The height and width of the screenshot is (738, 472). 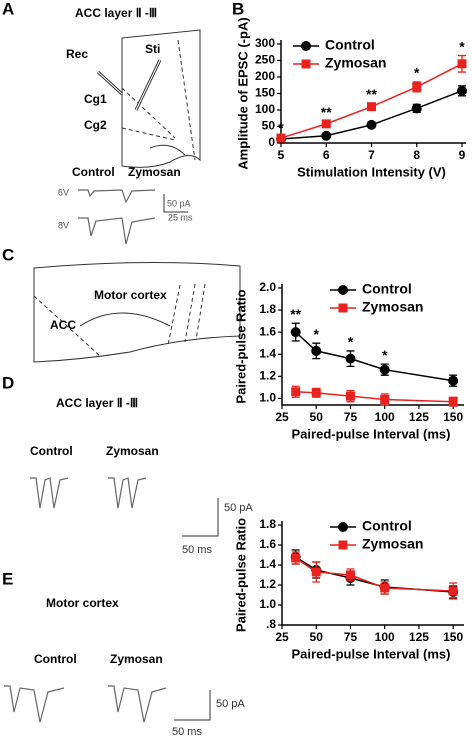 What do you see at coordinates (281, 155) in the screenshot?
I see `x-tick-label: 5` at bounding box center [281, 155].